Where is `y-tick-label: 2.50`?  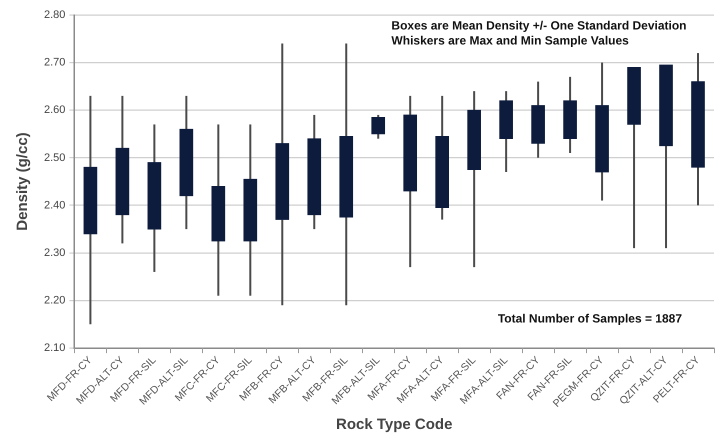 y-tick-label: 2.50 is located at coordinates (55, 158).